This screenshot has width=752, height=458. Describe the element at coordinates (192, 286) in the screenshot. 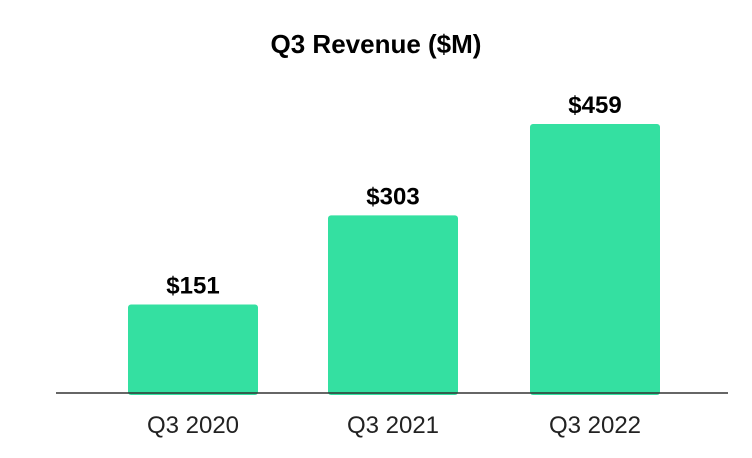

I see `data-label-q3-2020: $151` at that location.